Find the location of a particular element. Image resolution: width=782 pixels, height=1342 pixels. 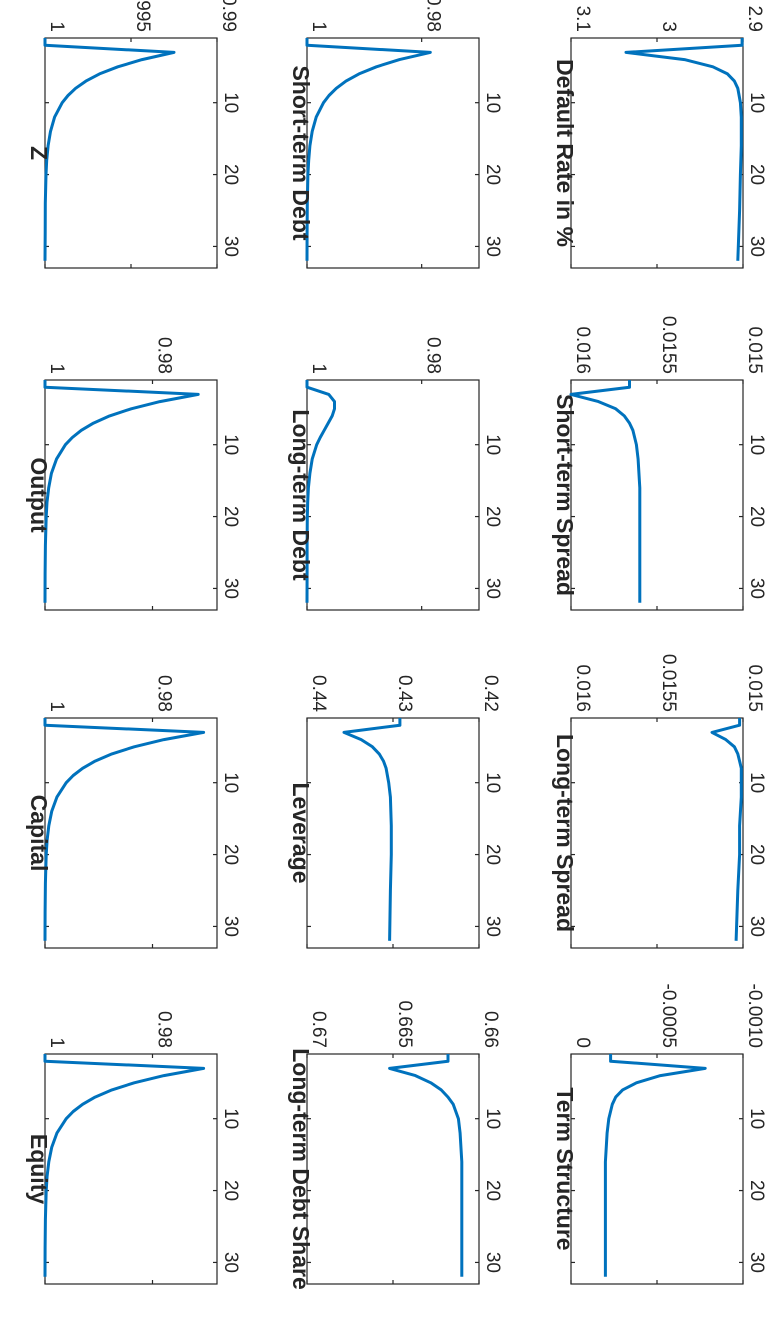

panel-title: Output is located at coordinates (39, 495).